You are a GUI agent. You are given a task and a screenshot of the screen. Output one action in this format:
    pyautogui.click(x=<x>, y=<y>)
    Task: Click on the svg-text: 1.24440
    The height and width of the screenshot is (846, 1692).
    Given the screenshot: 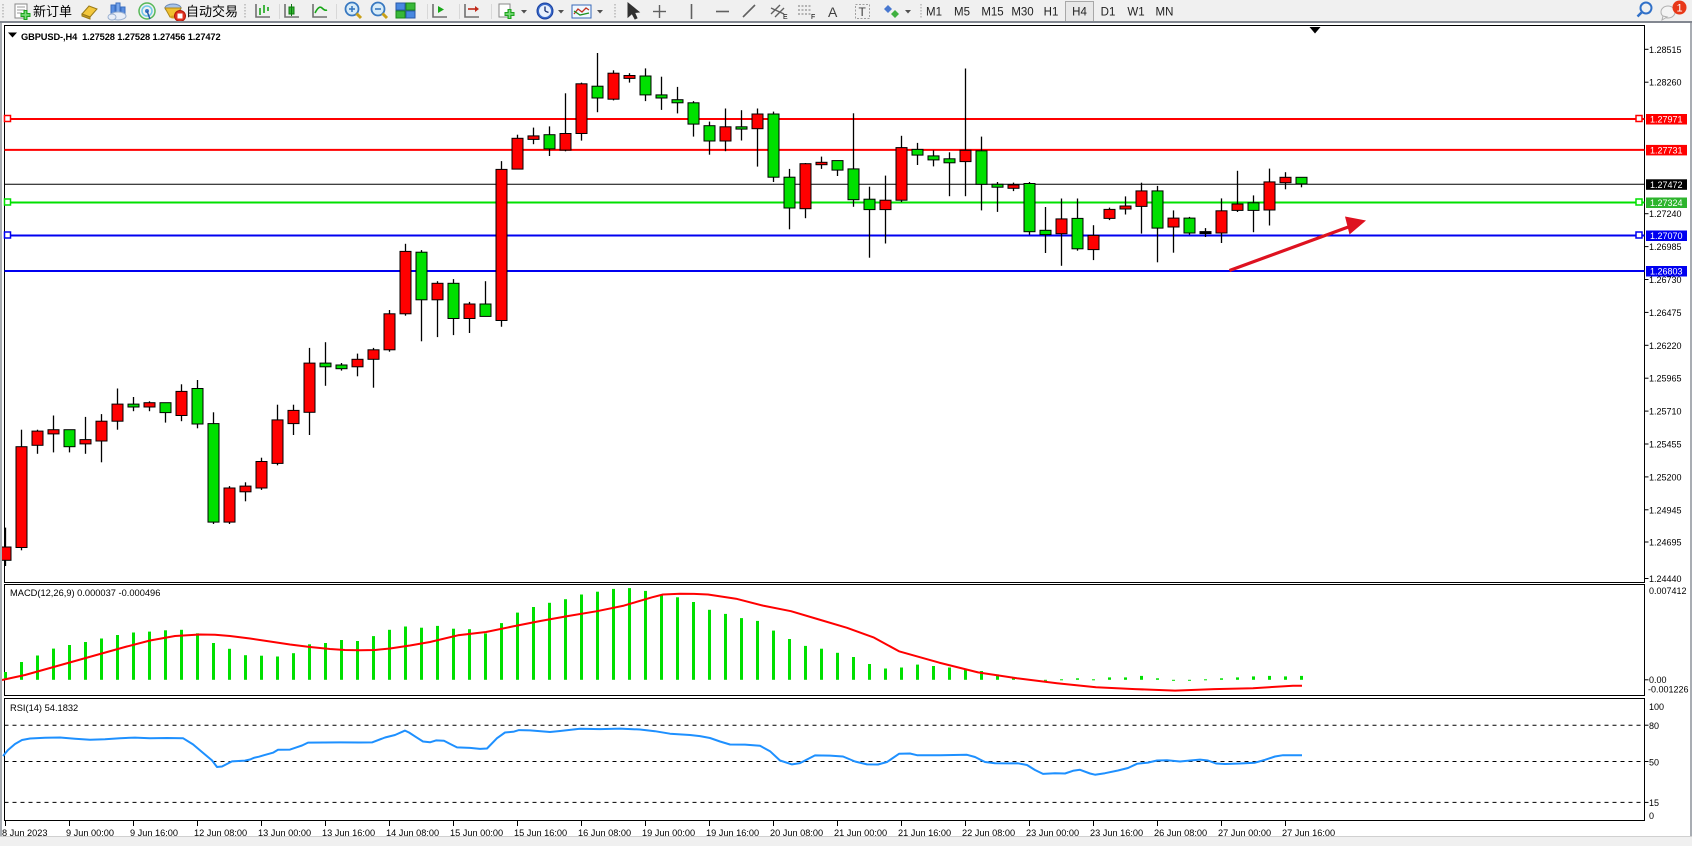 What is the action you would take?
    pyautogui.click(x=1665, y=579)
    